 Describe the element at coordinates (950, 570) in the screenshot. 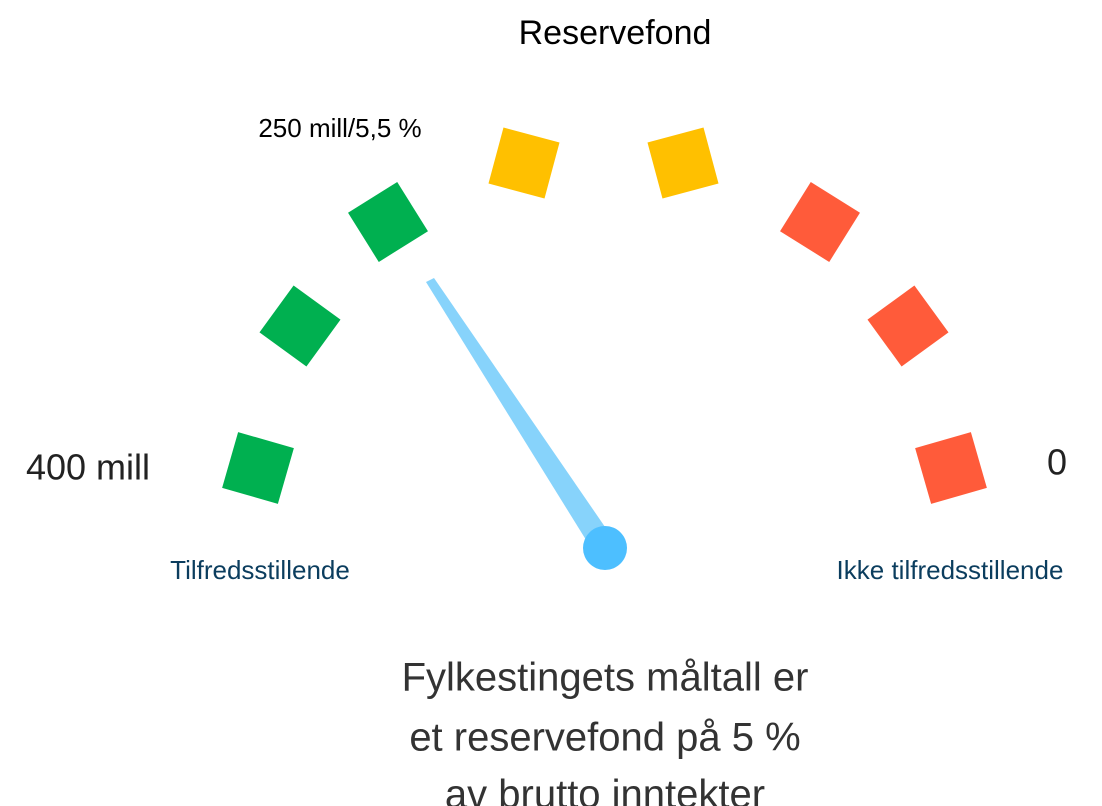

I see `bad-label: Ikke tilfredsstillende` at that location.